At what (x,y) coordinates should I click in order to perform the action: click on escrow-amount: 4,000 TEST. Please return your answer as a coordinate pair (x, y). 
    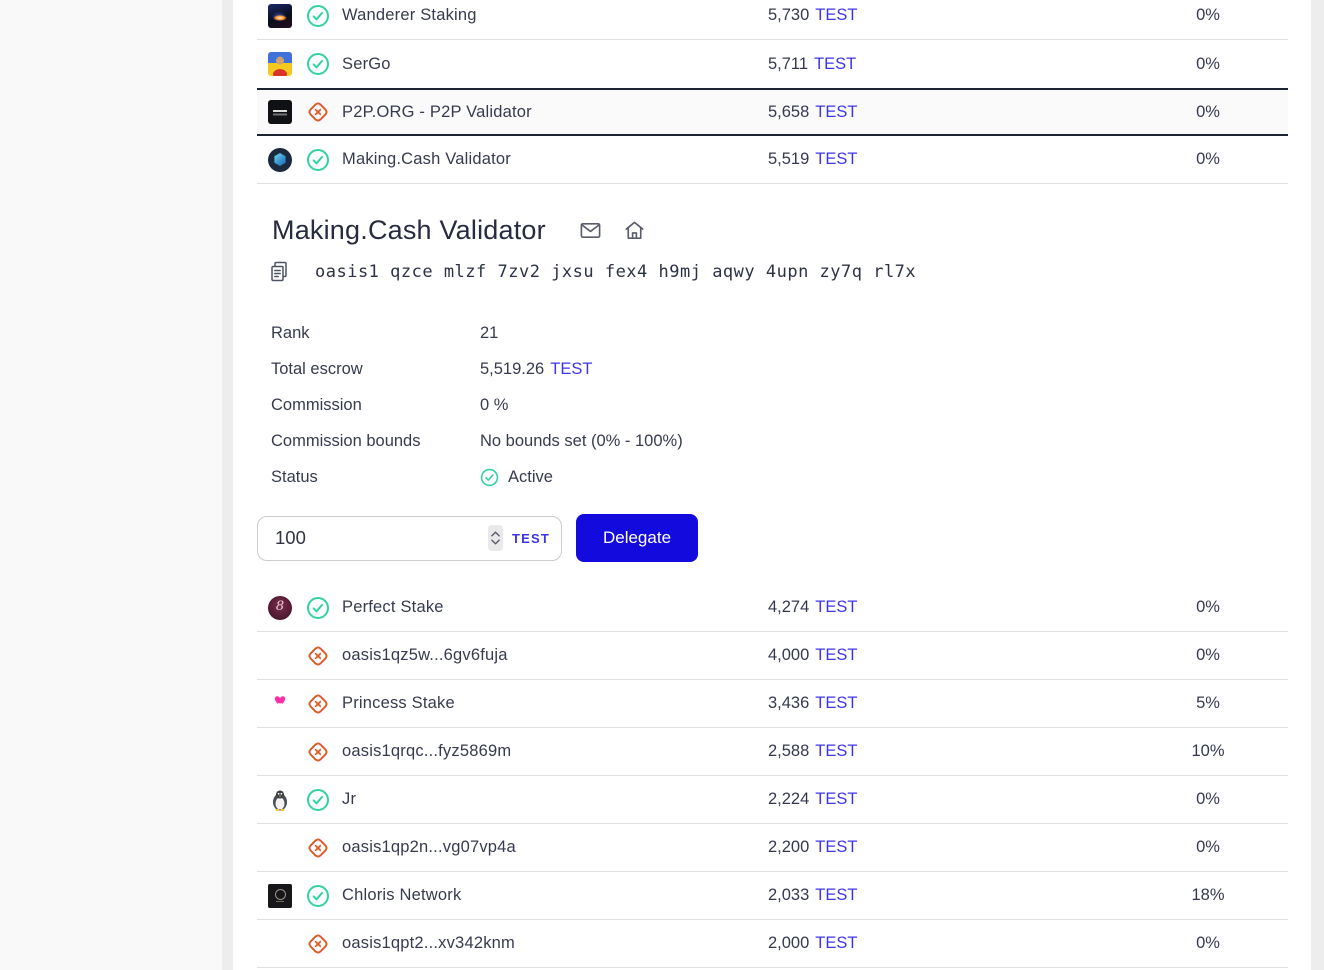
    Looking at the image, I should click on (813, 655).